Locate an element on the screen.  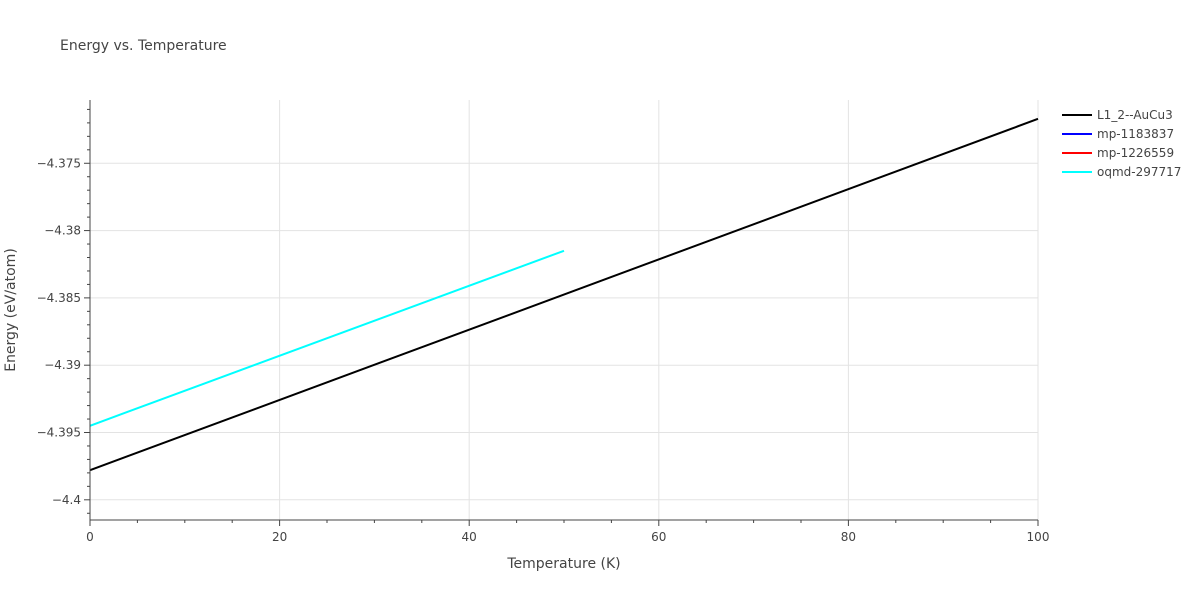
legend-label: oqmd-297717 is located at coordinates (1139, 172).